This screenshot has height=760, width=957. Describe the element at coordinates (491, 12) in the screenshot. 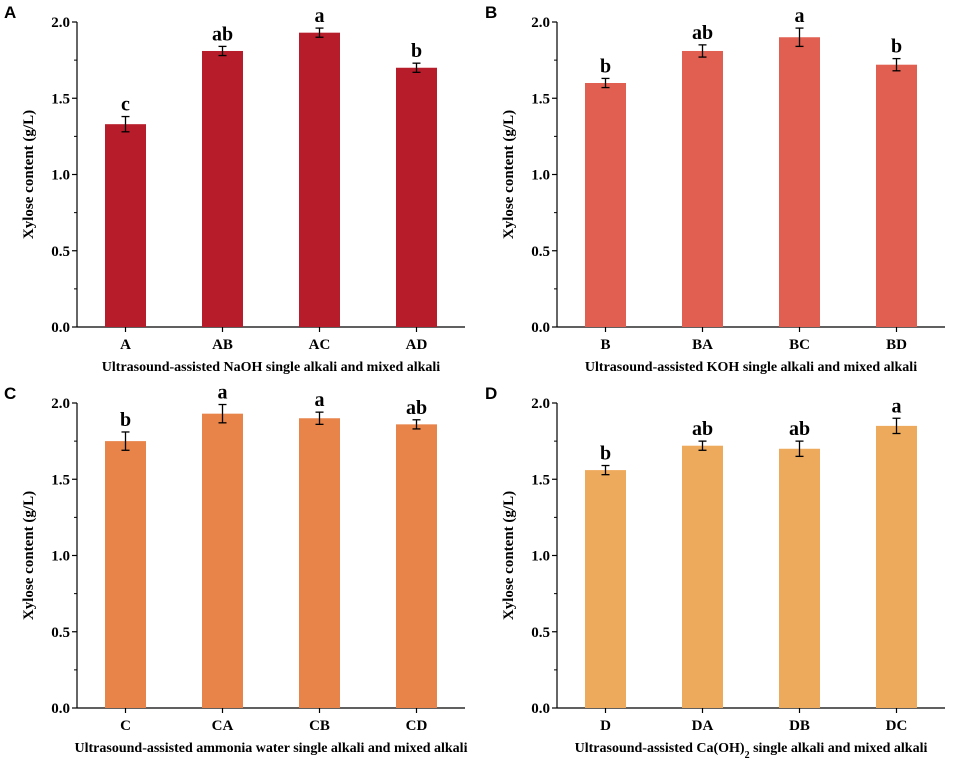

I see `panel-letter: B` at that location.